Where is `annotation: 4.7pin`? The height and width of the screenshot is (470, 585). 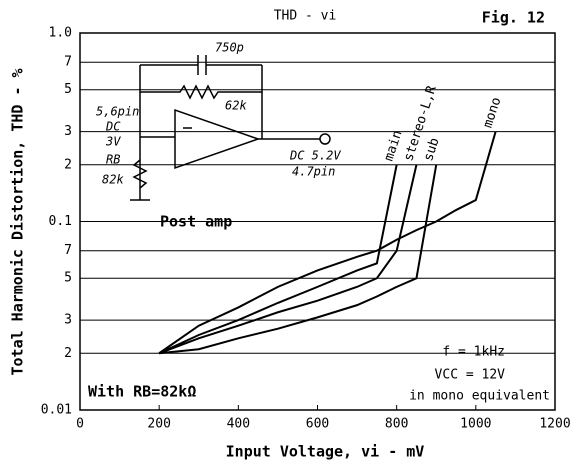
annotation: 4.7pin is located at coordinates (313, 172).